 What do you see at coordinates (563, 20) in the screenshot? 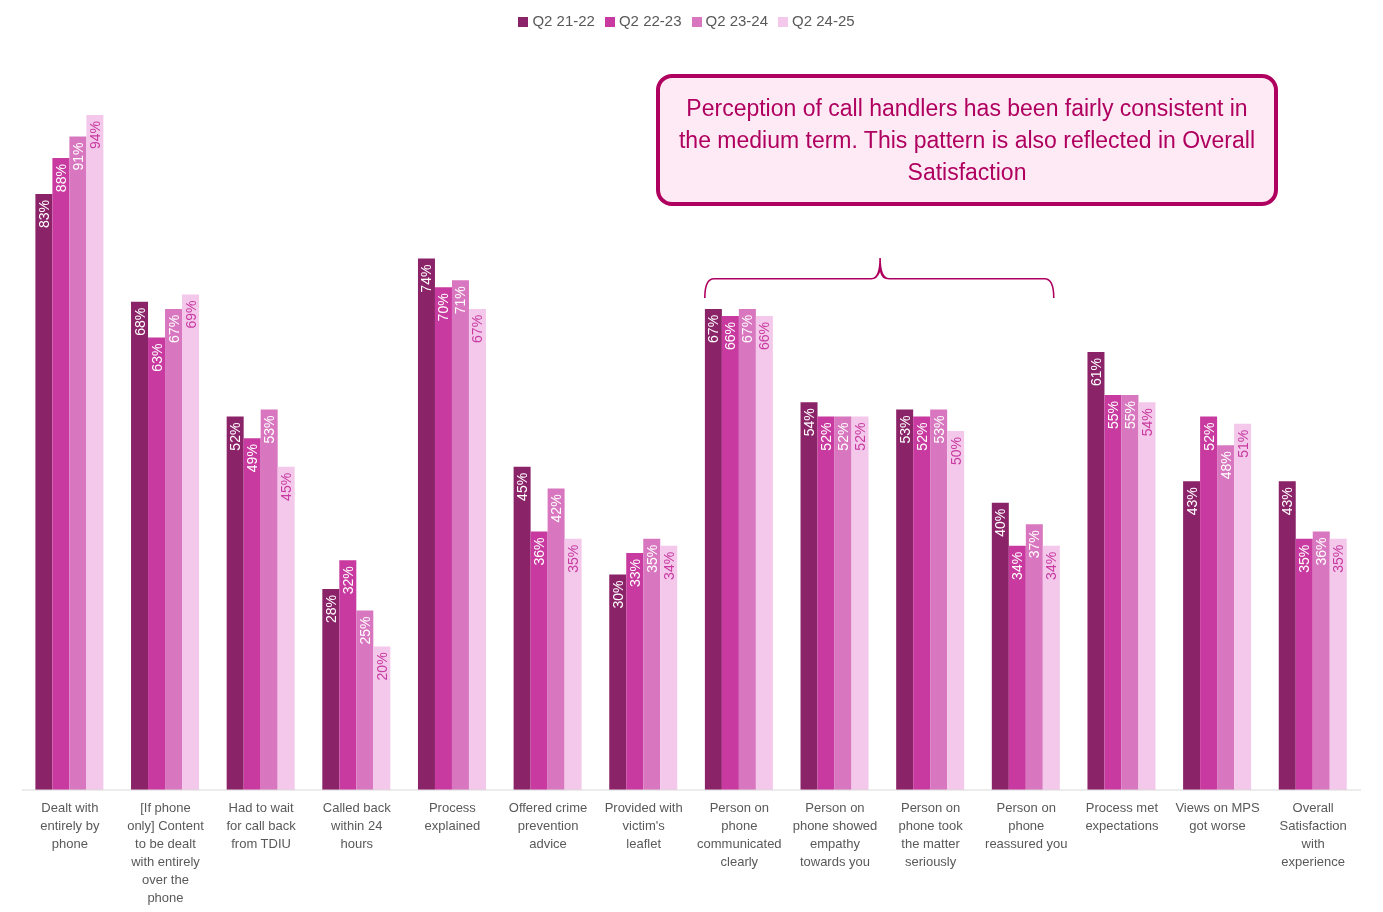
I see `legend-label: Q2 21-22` at bounding box center [563, 20].